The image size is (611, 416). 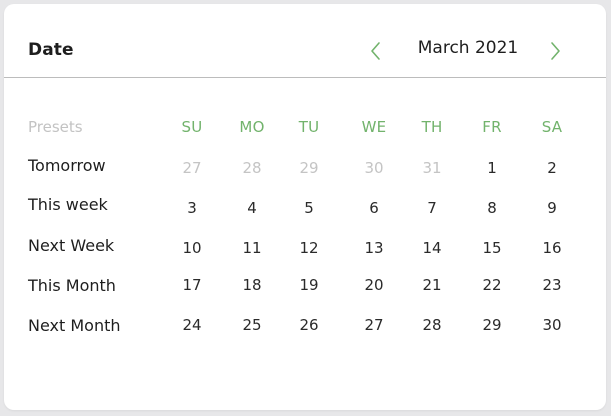 What do you see at coordinates (552, 248) in the screenshot?
I see `calendar-day: 16` at bounding box center [552, 248].